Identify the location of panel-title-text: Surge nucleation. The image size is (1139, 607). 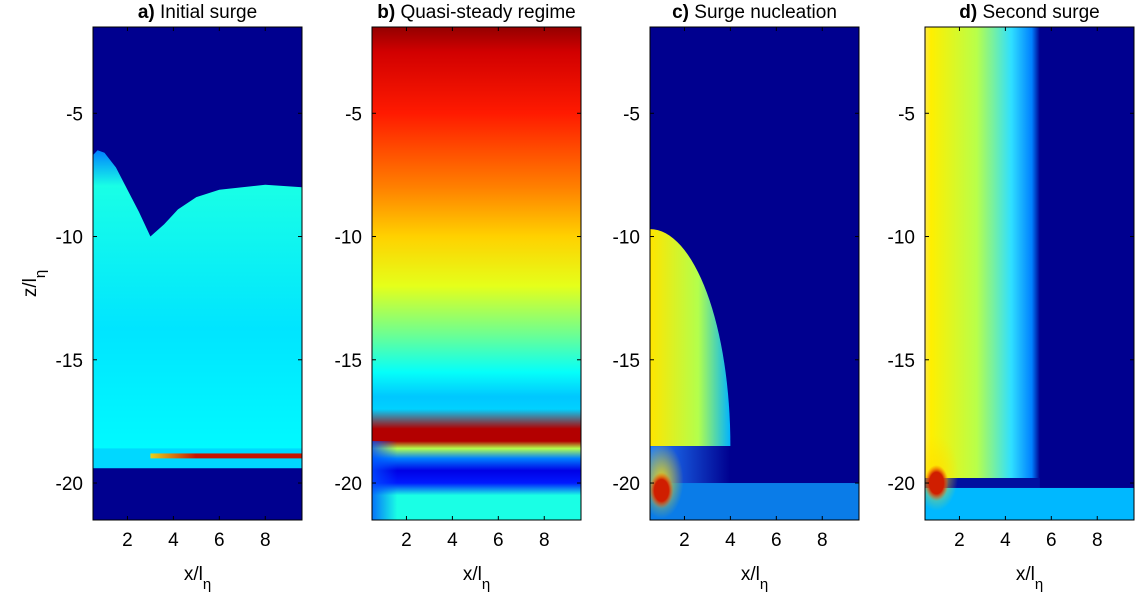
(765, 12).